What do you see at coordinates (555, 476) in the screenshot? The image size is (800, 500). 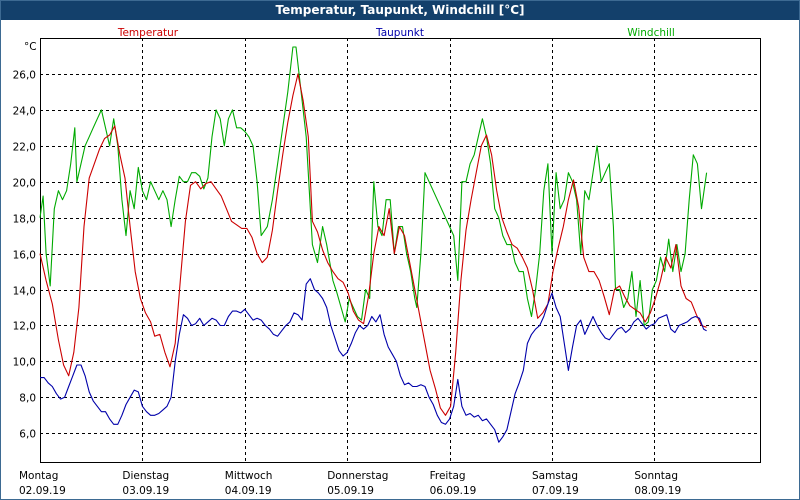 I see `x-day-label: Samstag` at bounding box center [555, 476].